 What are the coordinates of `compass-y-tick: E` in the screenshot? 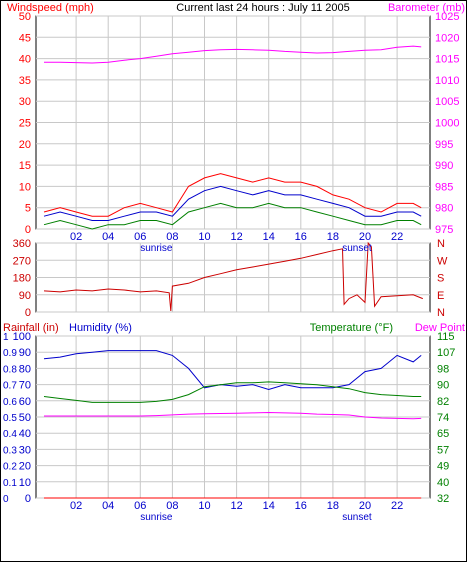 It's located at (440, 296).